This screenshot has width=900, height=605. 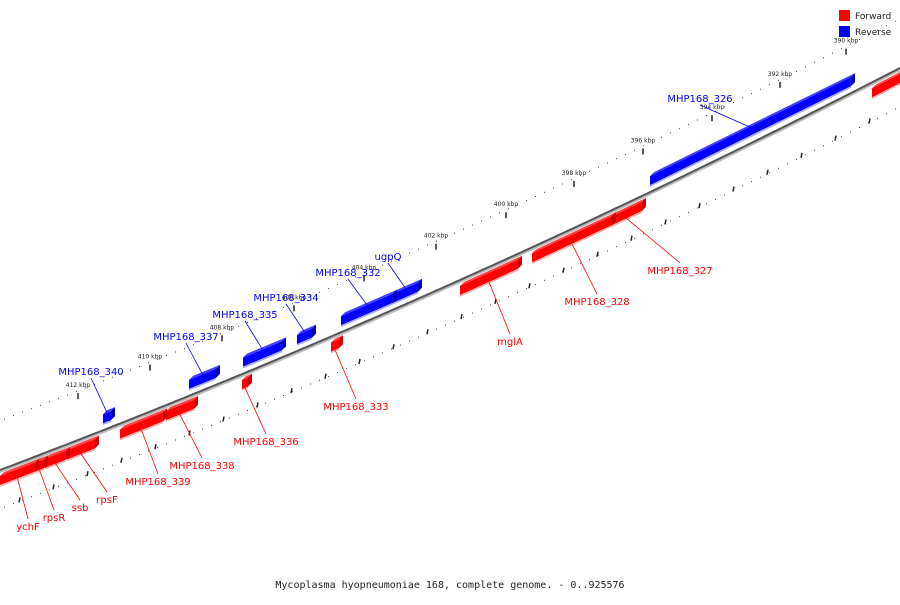 I want to click on legend-item-forward: Forward, so click(x=865, y=16).